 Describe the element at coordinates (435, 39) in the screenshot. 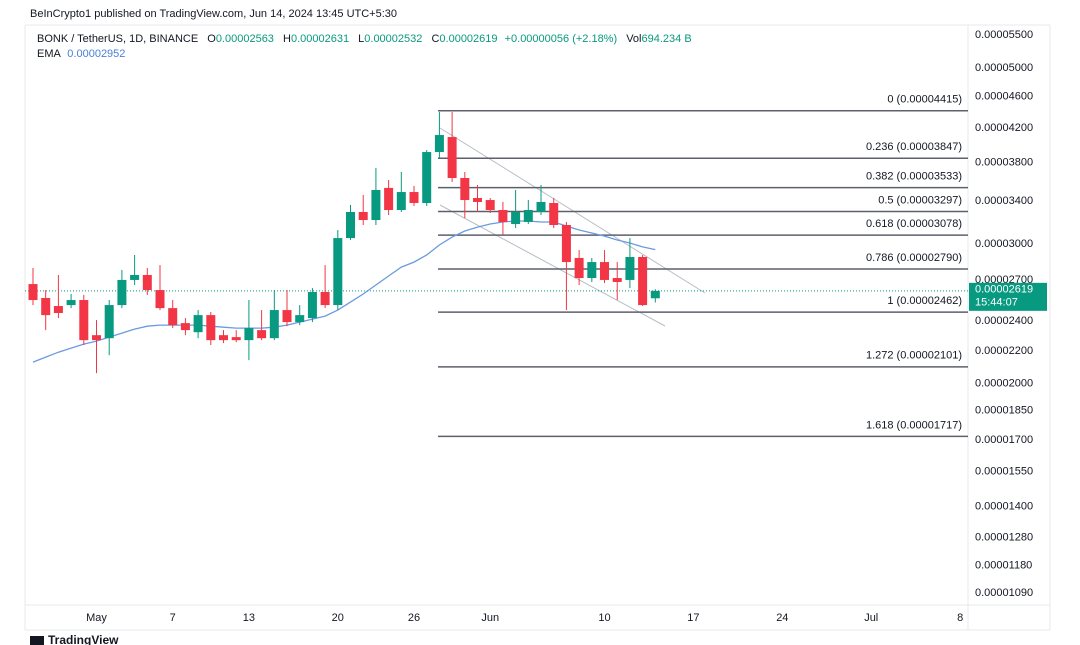

I see `ohlc-key: C` at that location.